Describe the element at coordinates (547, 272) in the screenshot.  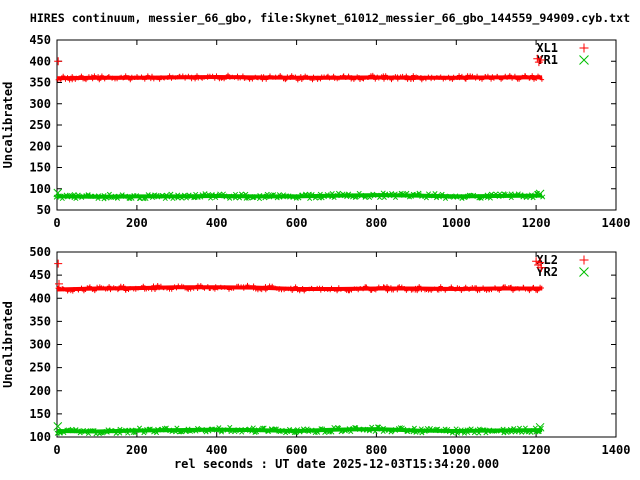
I see `legend-label: YR2` at that location.